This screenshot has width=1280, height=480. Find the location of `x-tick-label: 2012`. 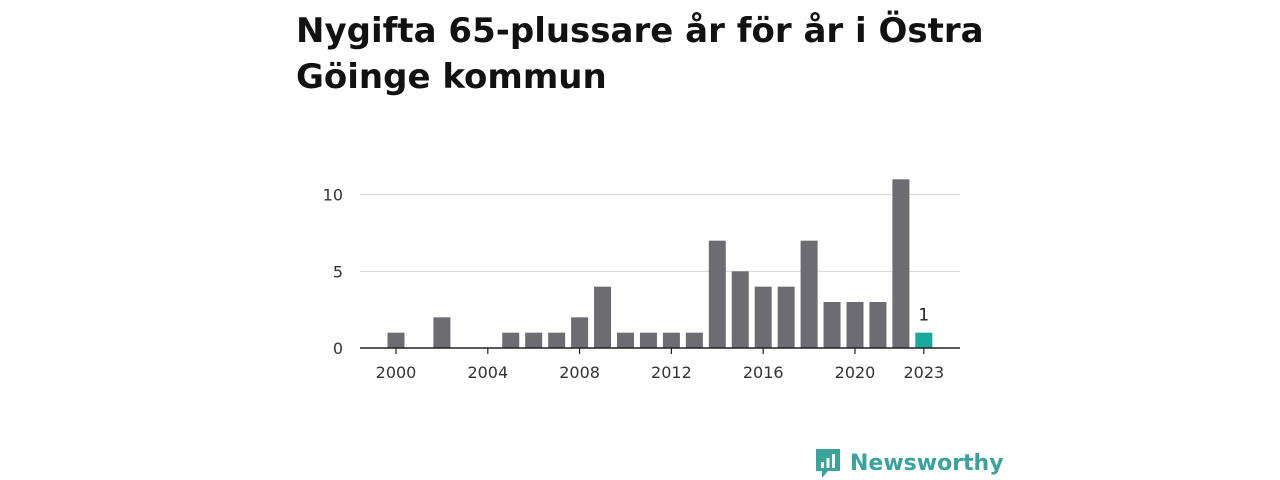

x-tick-label: 2012 is located at coordinates (671, 372).